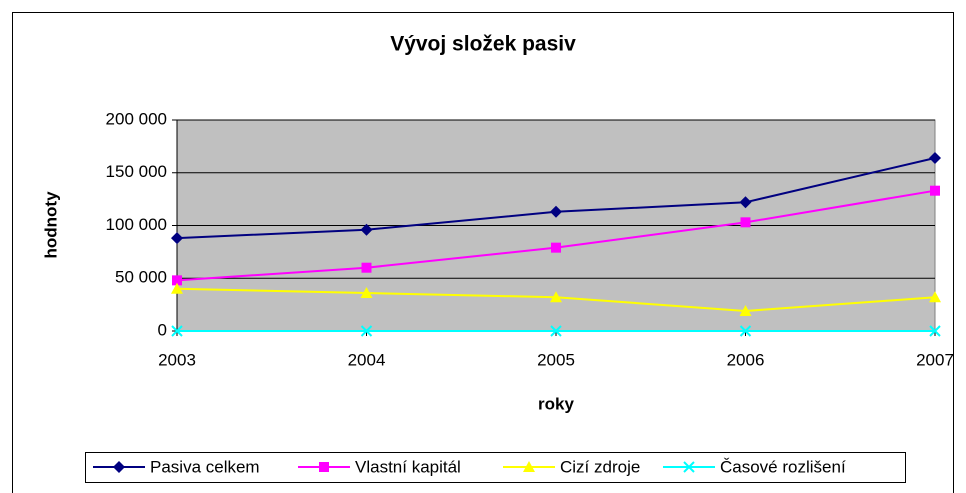 The image size is (966, 493). Describe the element at coordinates (136, 118) in the screenshot. I see `y-tick-label: 200 000` at that location.